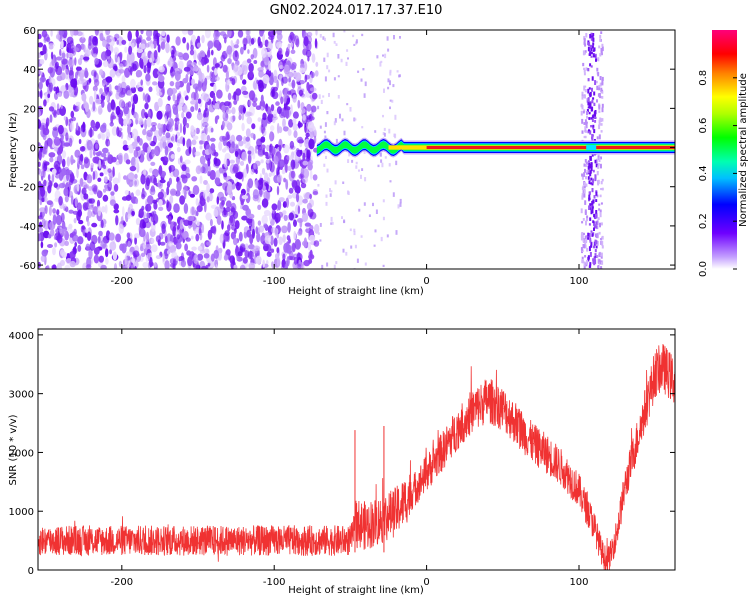 The image size is (750, 600). Describe the element at coordinates (724, 149) in the screenshot. I see `colorbar-gradient` at that location.